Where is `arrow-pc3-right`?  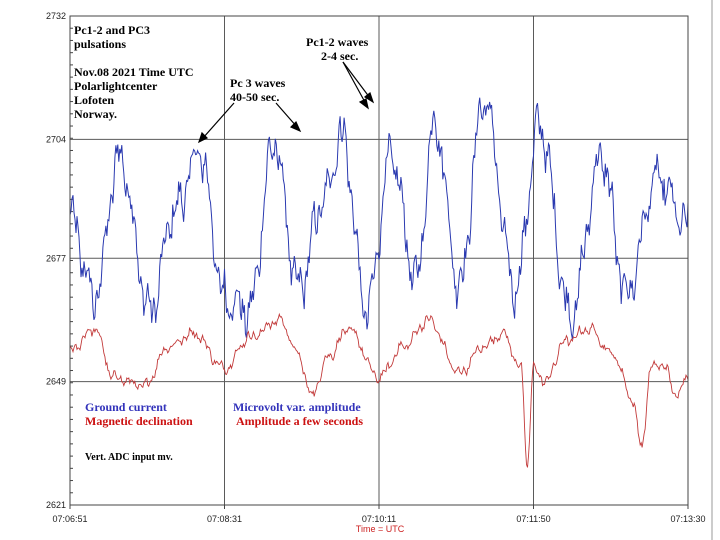
arrow-pc3-right is located at coordinates (286, 115).